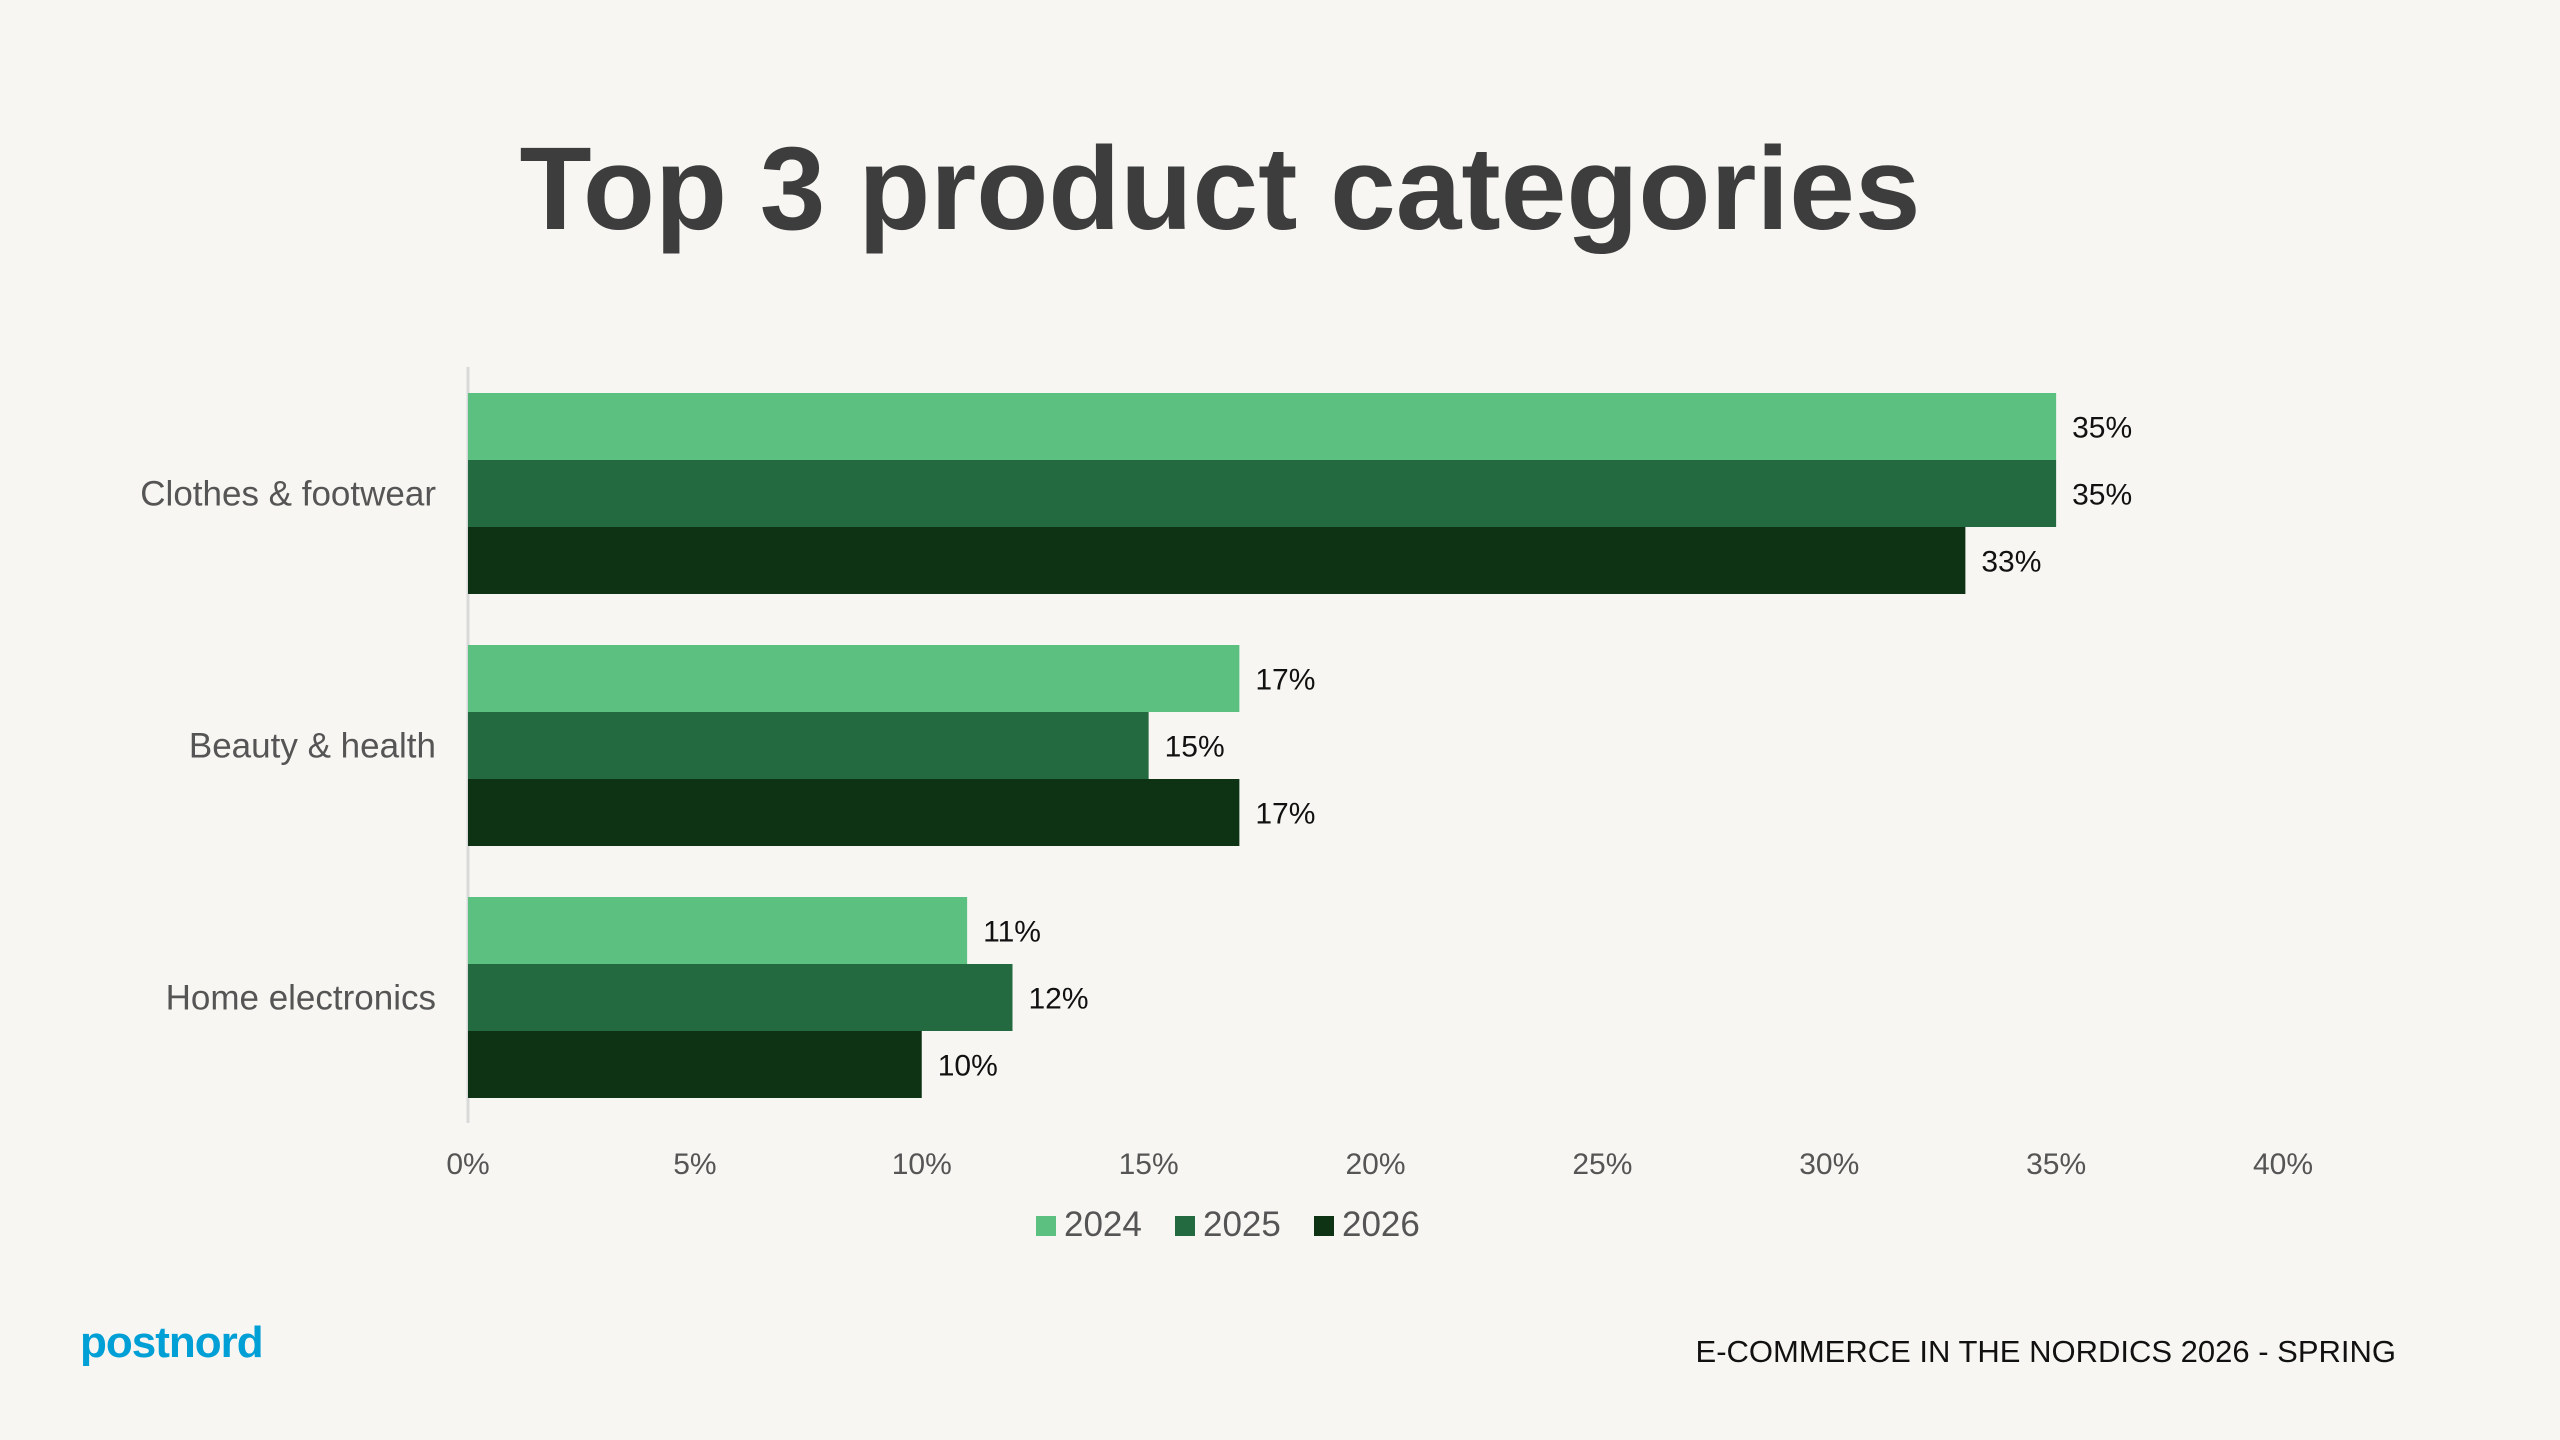 The image size is (2560, 1440). What do you see at coordinates (172, 1342) in the screenshot?
I see `postnord-logo: postnord` at bounding box center [172, 1342].